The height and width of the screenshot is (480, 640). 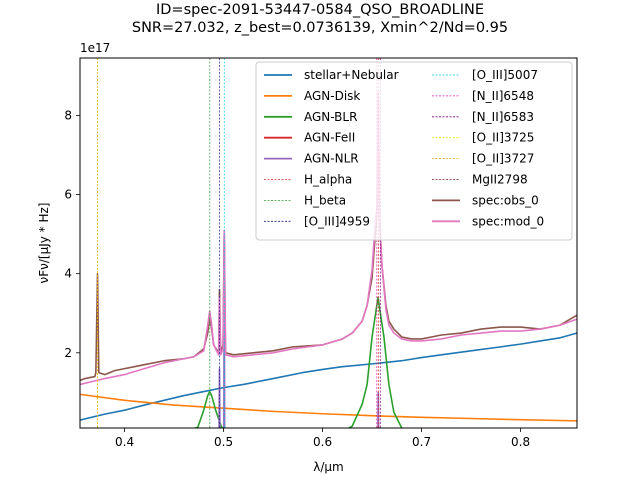 I want to click on x-tick-label: 0.4, so click(x=124, y=442).